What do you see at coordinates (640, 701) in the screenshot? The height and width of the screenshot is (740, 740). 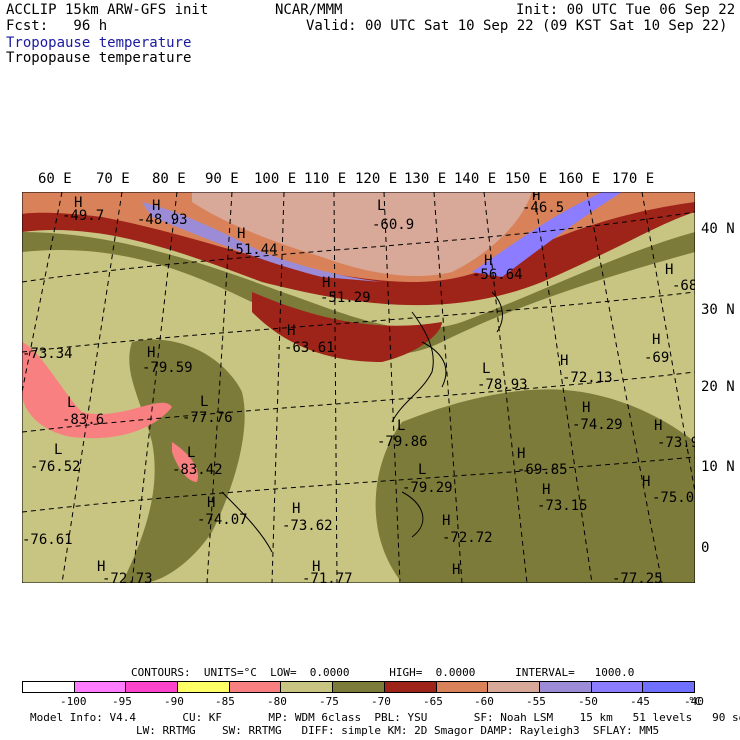 I see `legend-tick: -45` at bounding box center [640, 701].